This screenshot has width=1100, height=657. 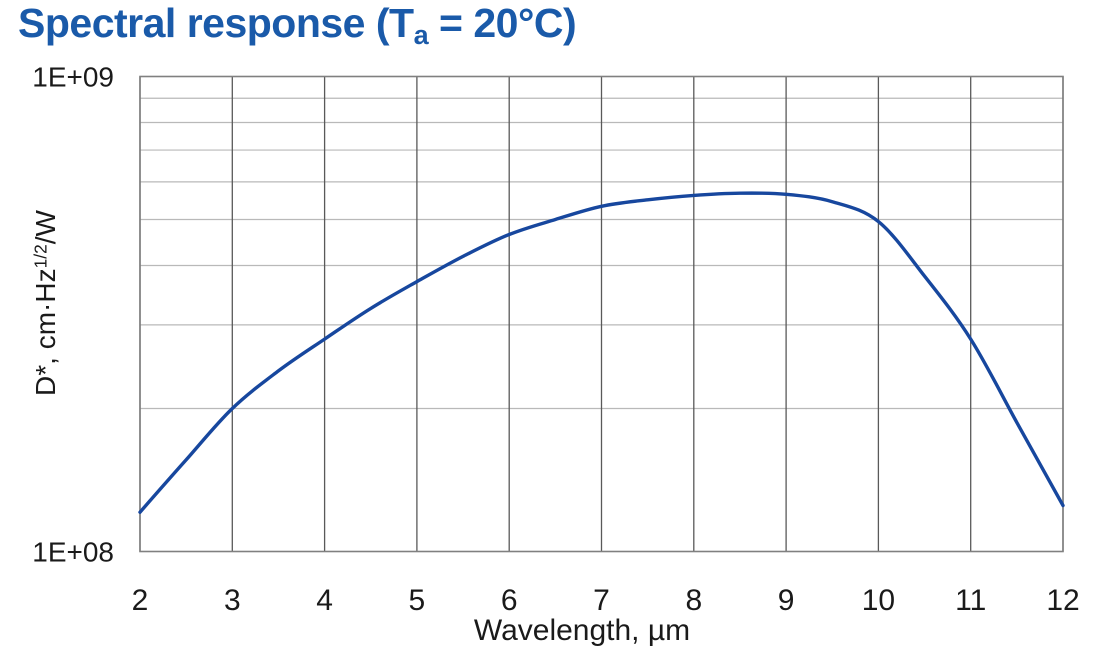 What do you see at coordinates (73, 77) in the screenshot?
I see `y-tick-label: 1E+09` at bounding box center [73, 77].